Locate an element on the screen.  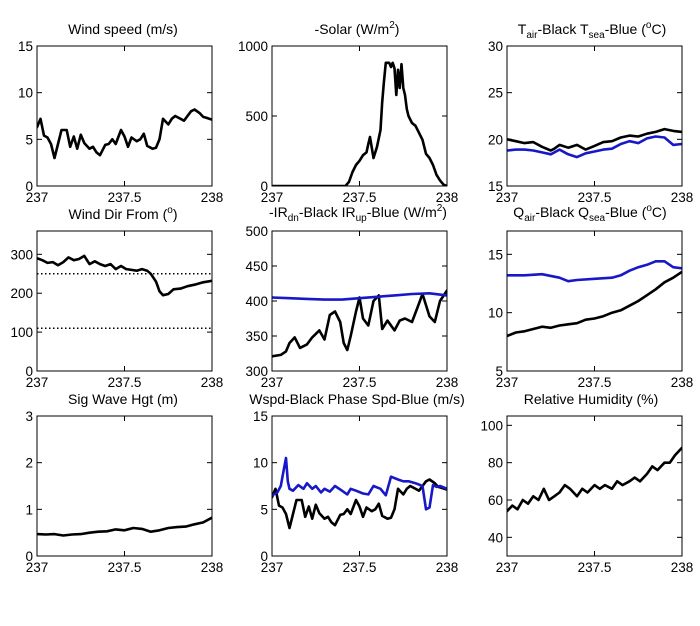
title-part: -Black IR is located at coordinates (327, 212).